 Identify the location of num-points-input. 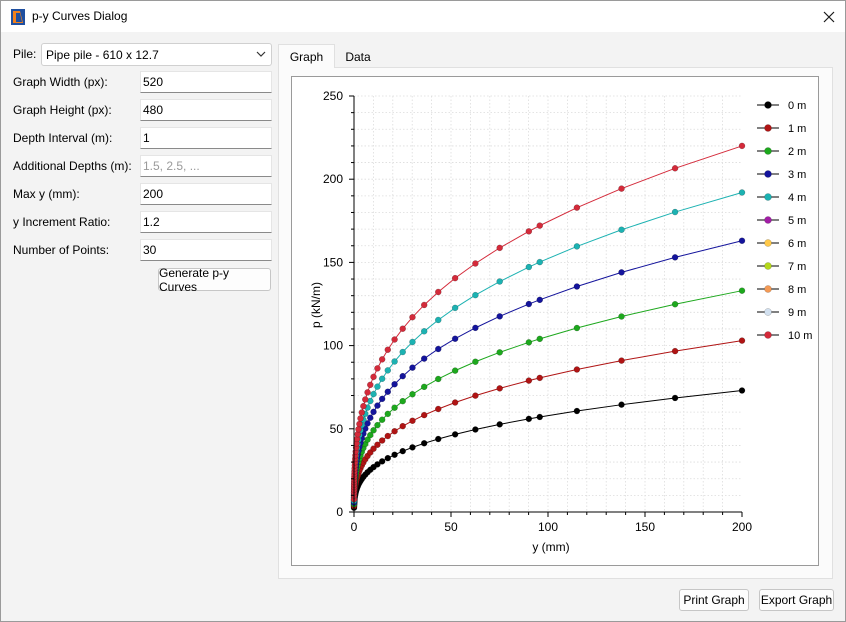
(206, 250).